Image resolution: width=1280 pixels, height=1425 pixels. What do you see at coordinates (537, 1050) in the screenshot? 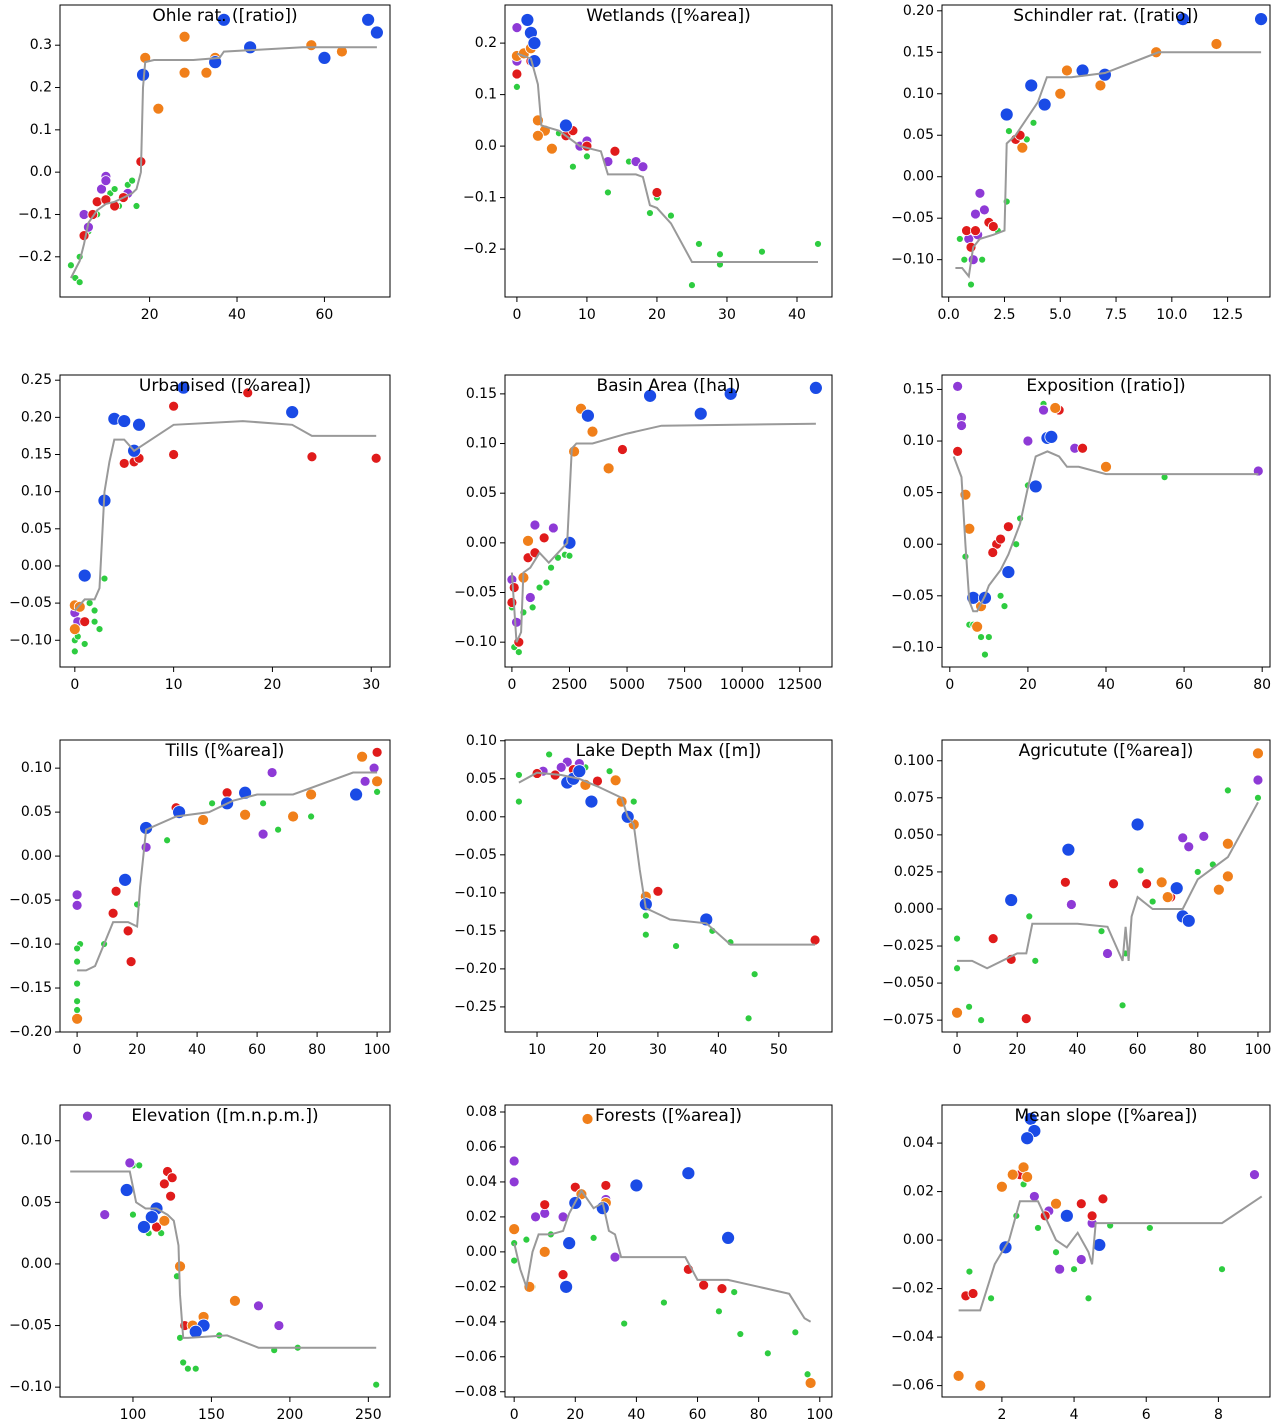
I see `x-tick-label: 10` at bounding box center [537, 1050].